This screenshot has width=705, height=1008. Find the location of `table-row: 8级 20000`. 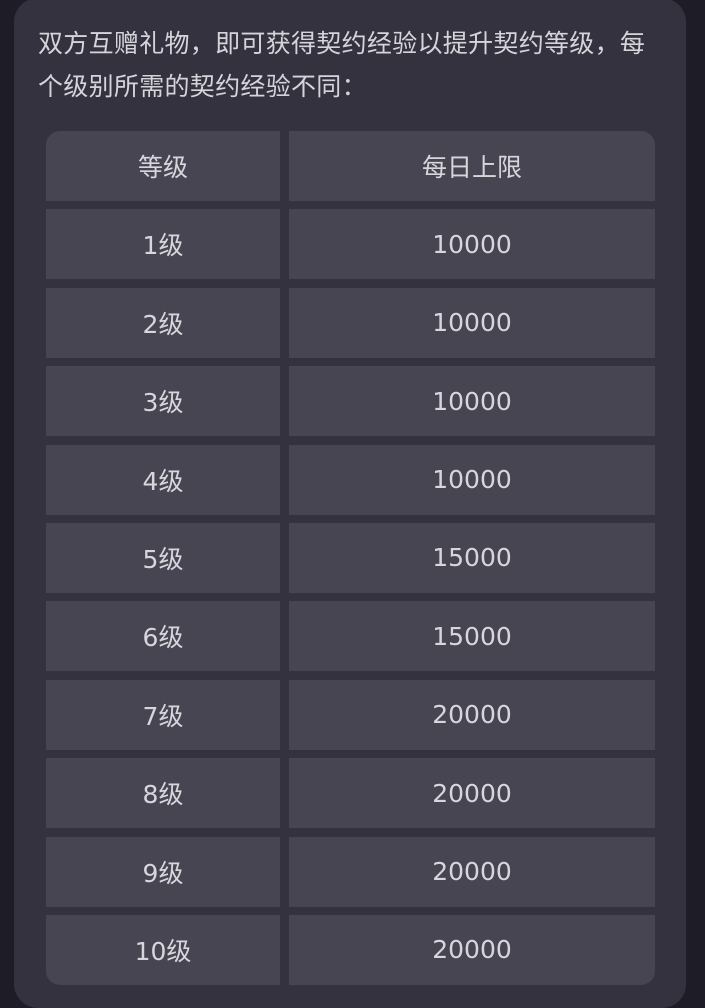

table-row: 8级 20000 is located at coordinates (350, 793).